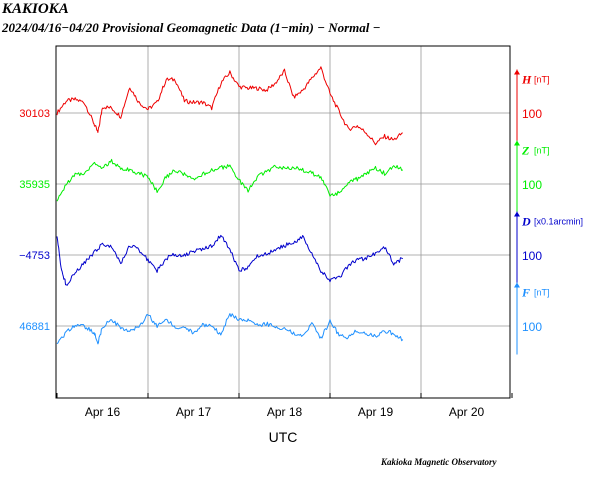 Image resolution: width=590 pixels, height=483 pixels. I want to click on base-value-f: 46881, so click(34, 327).